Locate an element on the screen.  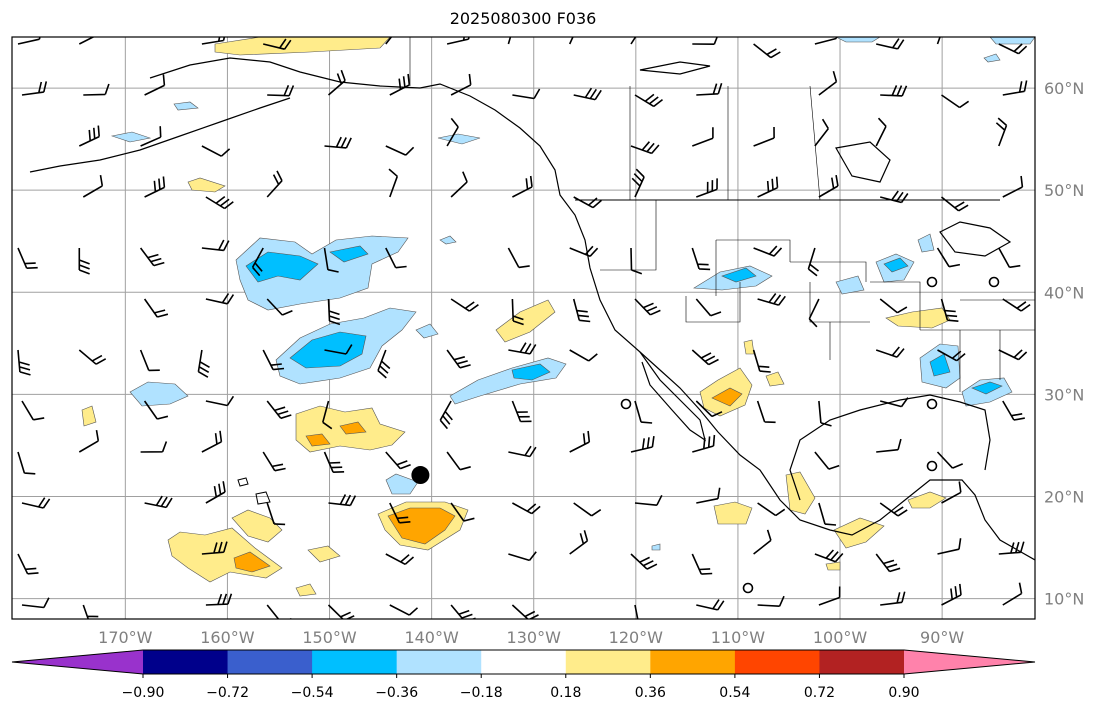
colorbar-over-triangle is located at coordinates (969, 662).